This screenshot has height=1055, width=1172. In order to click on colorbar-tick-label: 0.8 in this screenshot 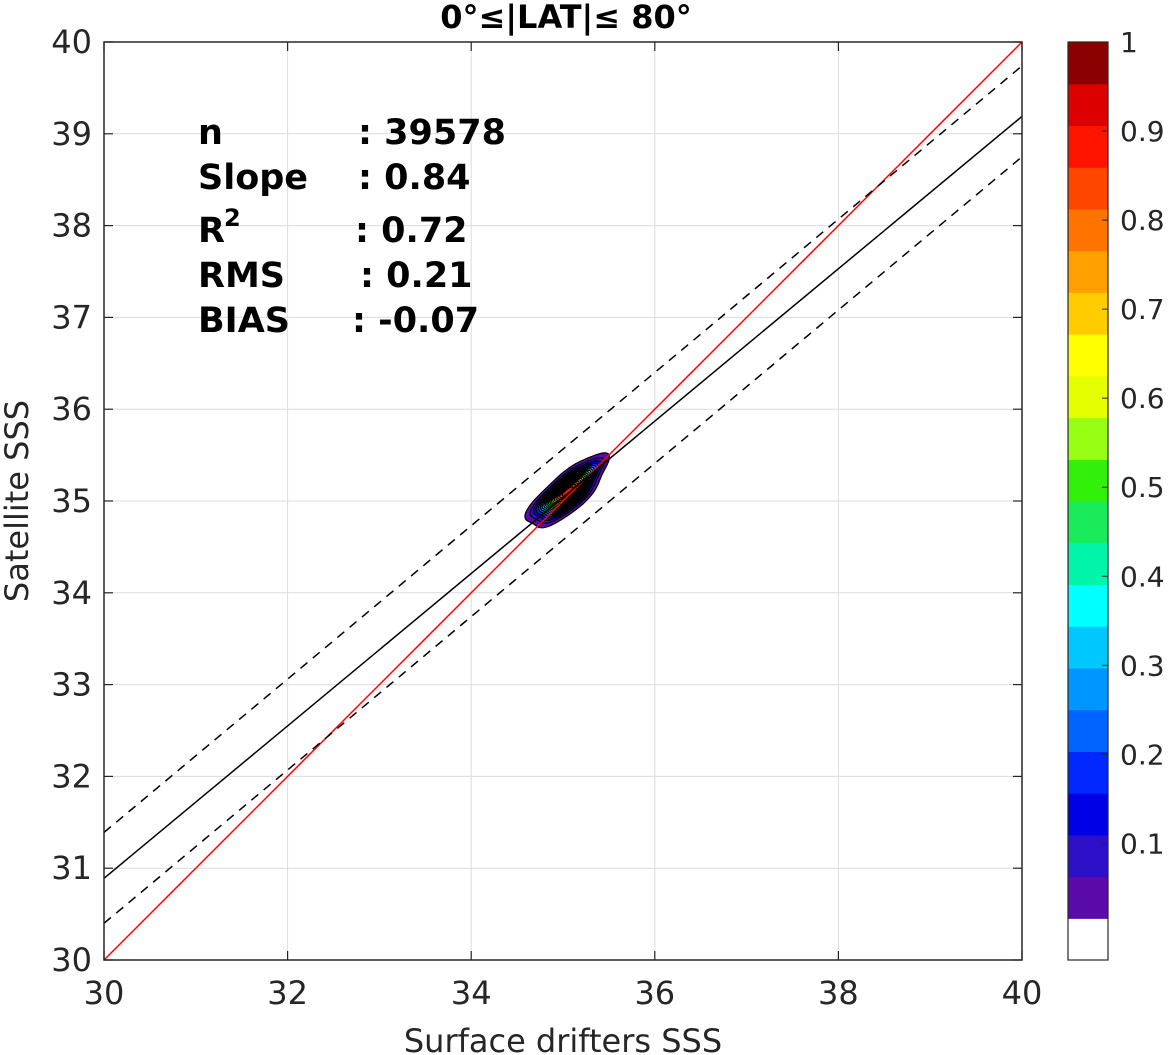, I will do `click(1142, 220)`.